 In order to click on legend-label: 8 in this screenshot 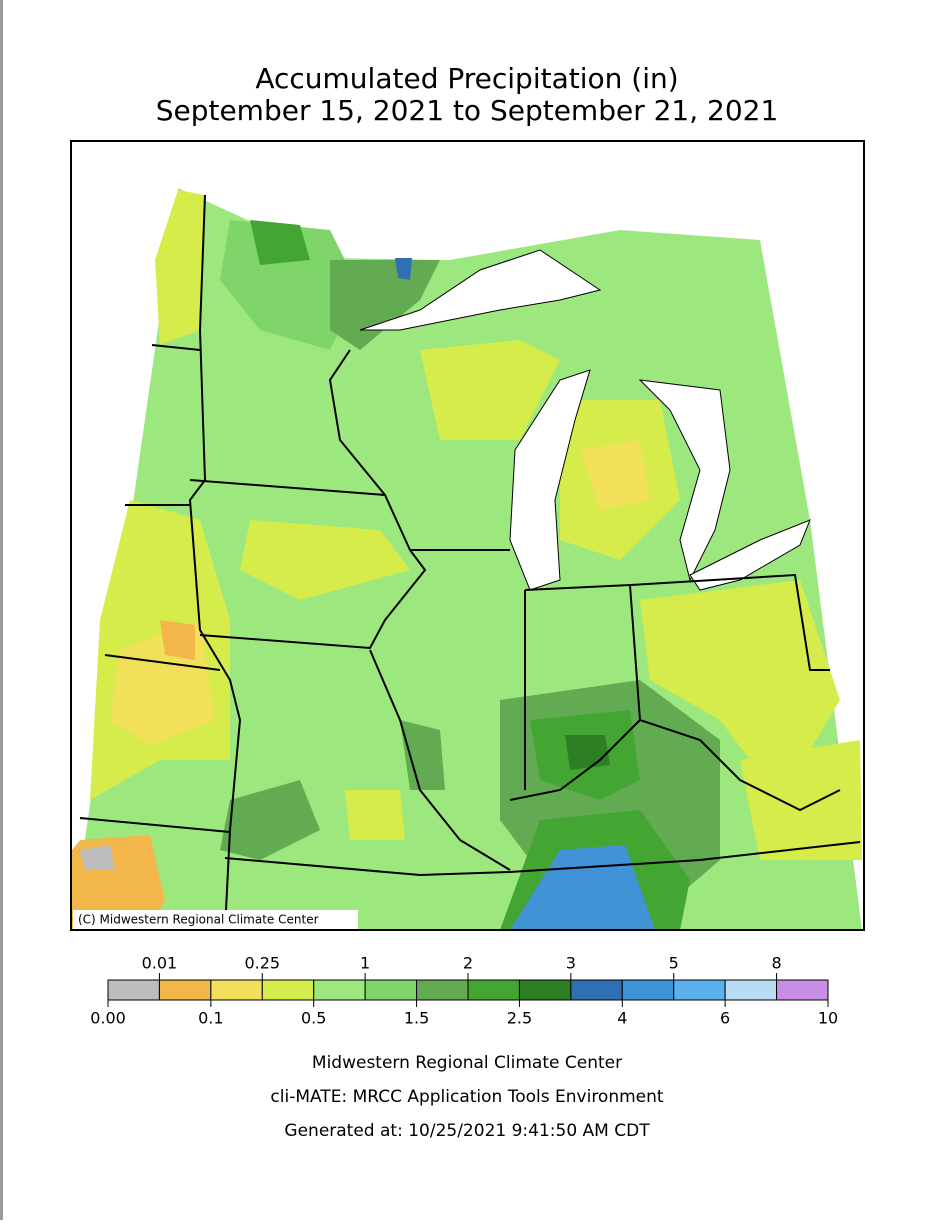, I will do `click(776, 963)`.